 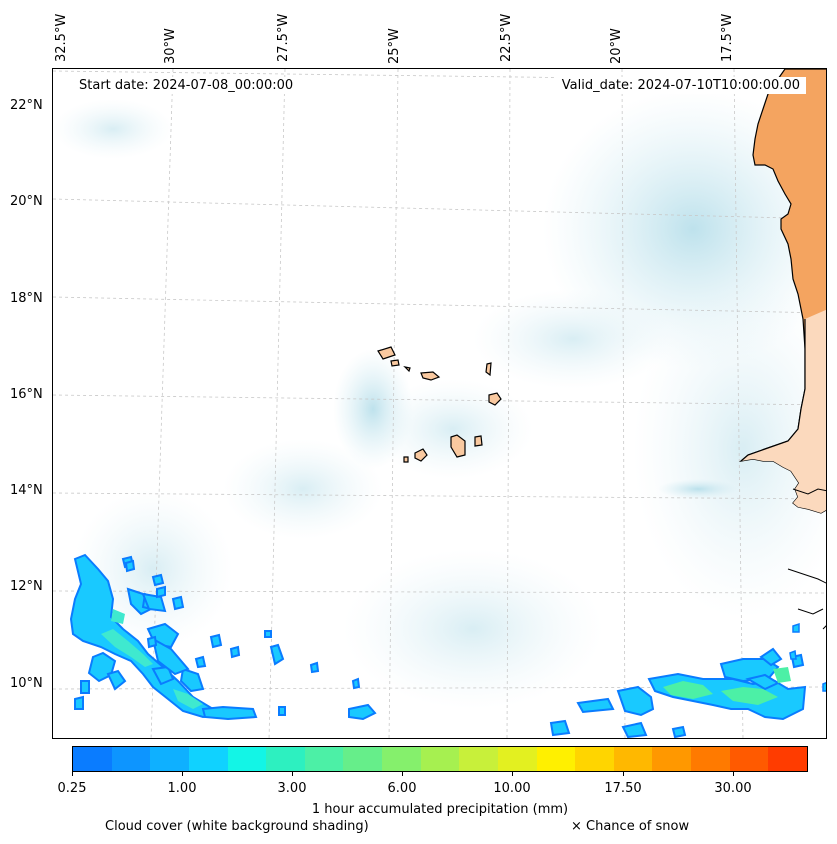 What do you see at coordinates (186, 85) in the screenshot?
I see `start-date-label: Start date: 2024-07-08_00:00:00` at bounding box center [186, 85].